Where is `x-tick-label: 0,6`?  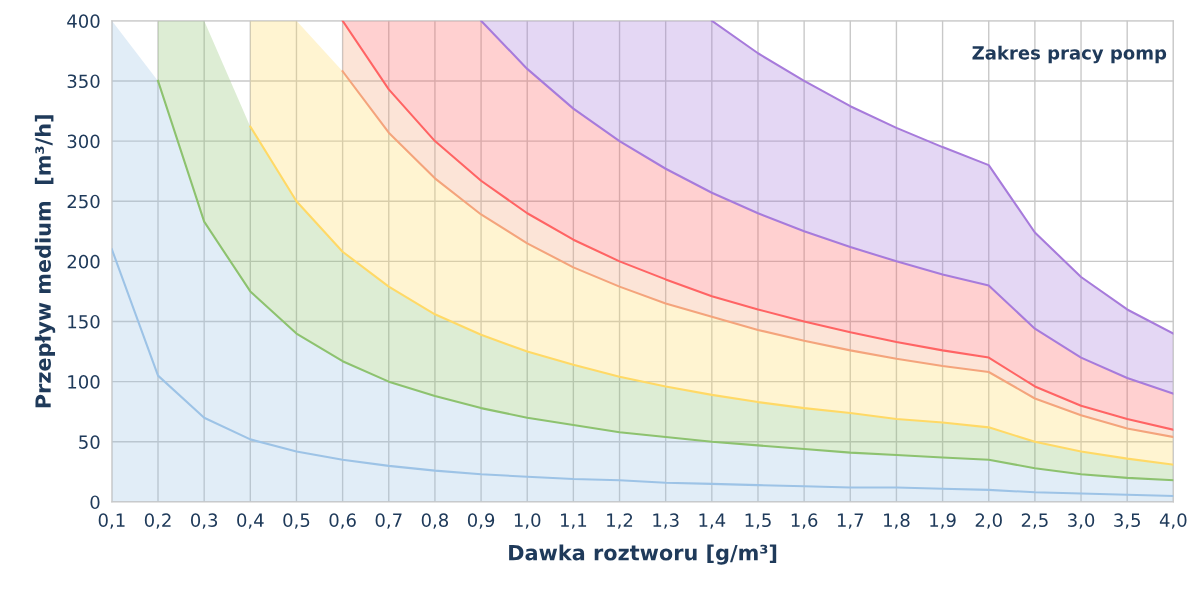
x-tick-label: 0,6 is located at coordinates (342, 521).